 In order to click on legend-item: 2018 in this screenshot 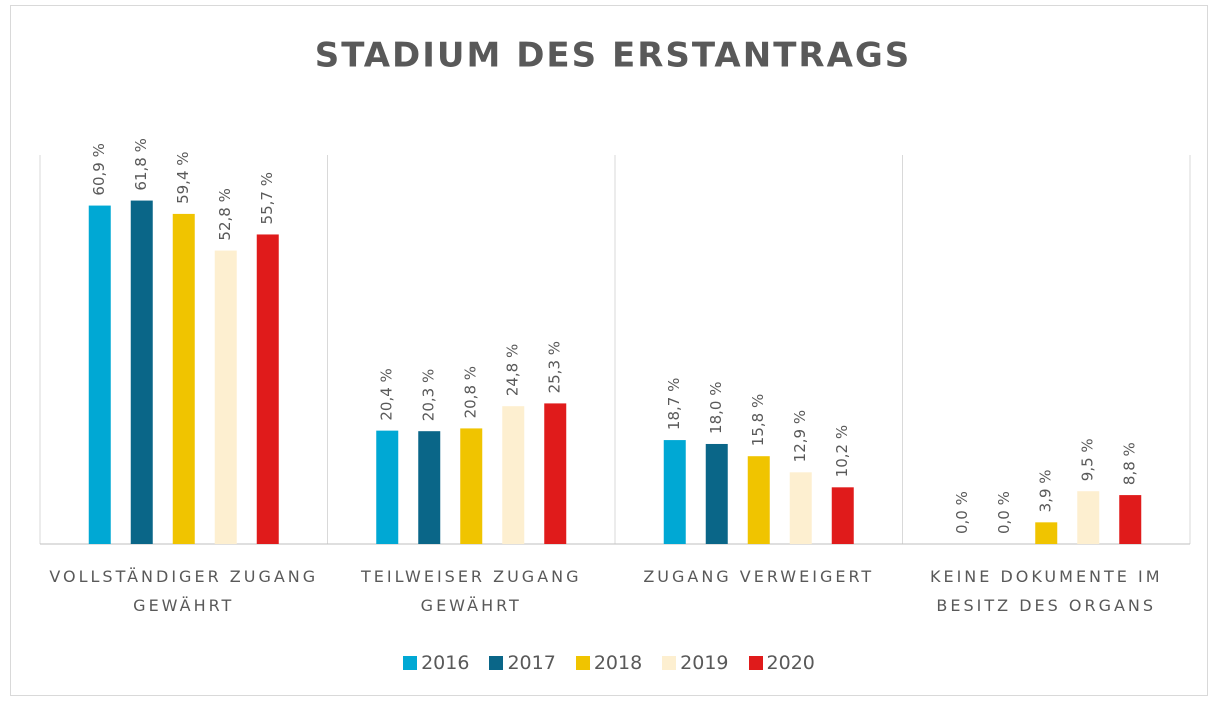, I will do `click(609, 663)`.